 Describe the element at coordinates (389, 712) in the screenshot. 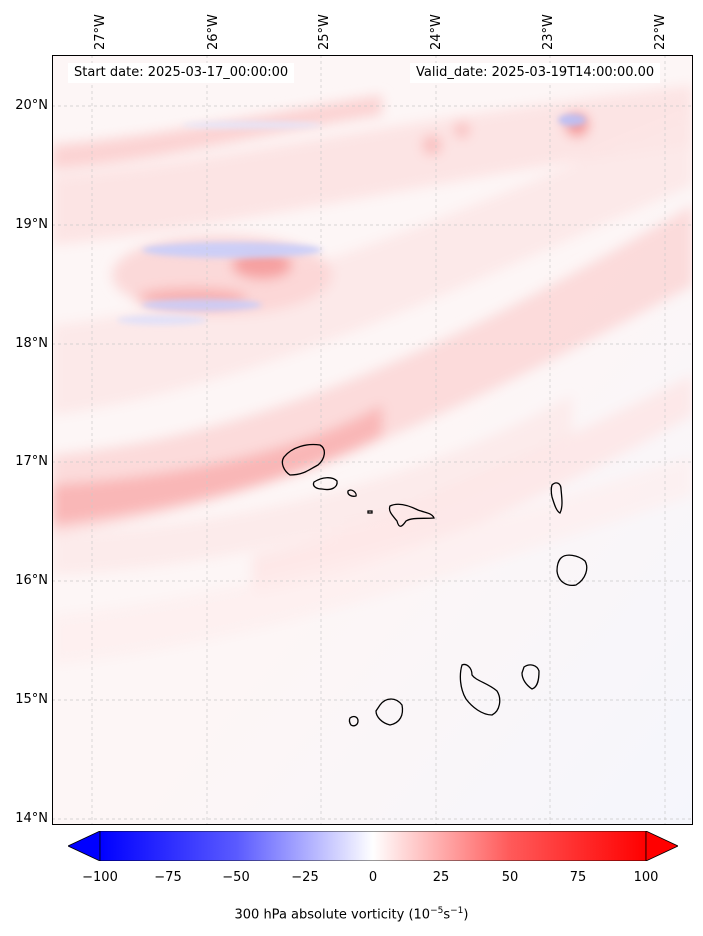

I see `island-fogo` at that location.